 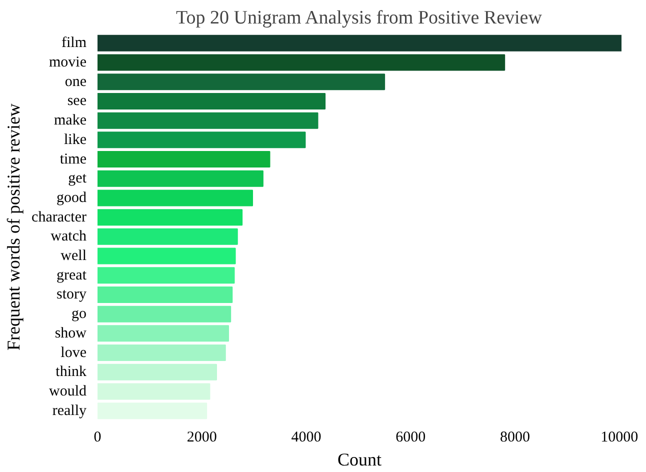 What do you see at coordinates (73, 159) in the screenshot?
I see `y-tick-label: time` at bounding box center [73, 159].